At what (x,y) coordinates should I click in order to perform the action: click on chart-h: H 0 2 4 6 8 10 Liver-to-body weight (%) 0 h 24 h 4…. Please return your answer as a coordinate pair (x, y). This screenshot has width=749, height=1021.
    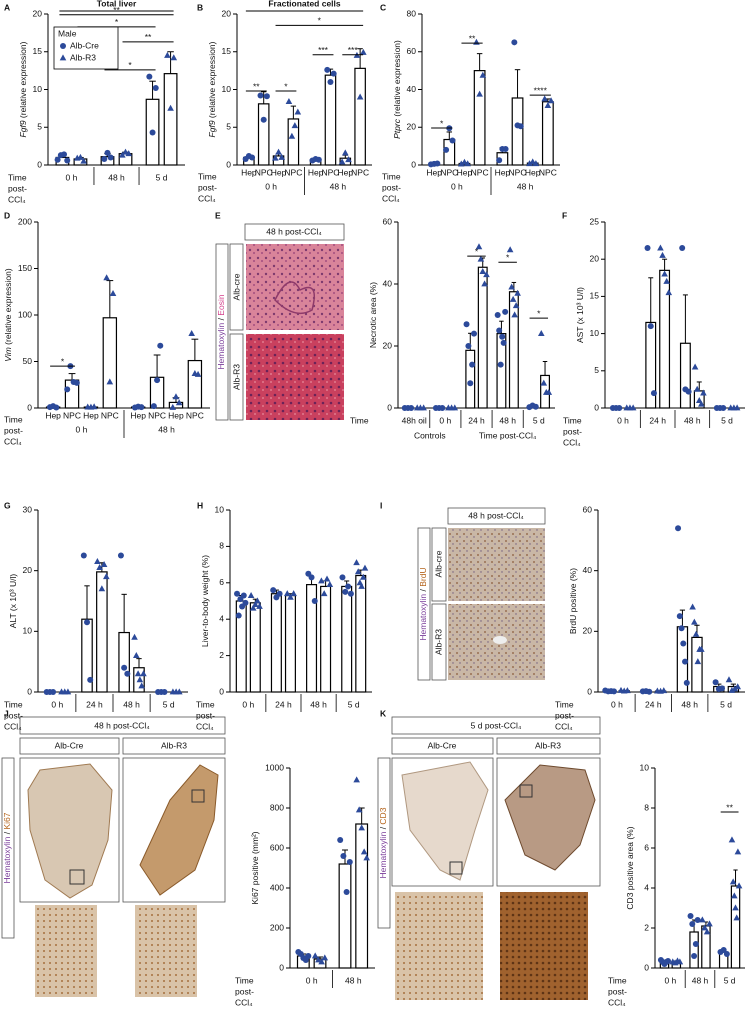
    Looking at the image, I should click on (284, 615).